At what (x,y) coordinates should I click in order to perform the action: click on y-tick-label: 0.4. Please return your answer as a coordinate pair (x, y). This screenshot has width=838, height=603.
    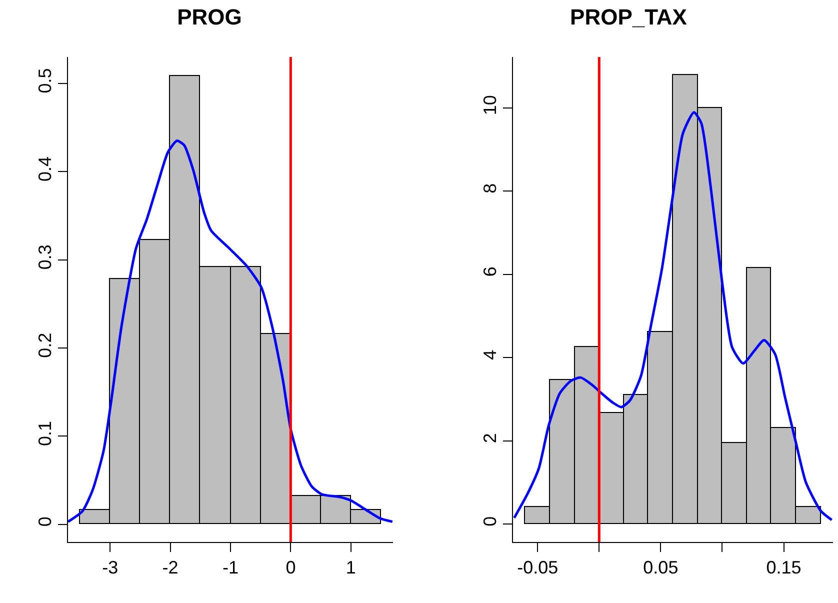
    Looking at the image, I should click on (44, 169).